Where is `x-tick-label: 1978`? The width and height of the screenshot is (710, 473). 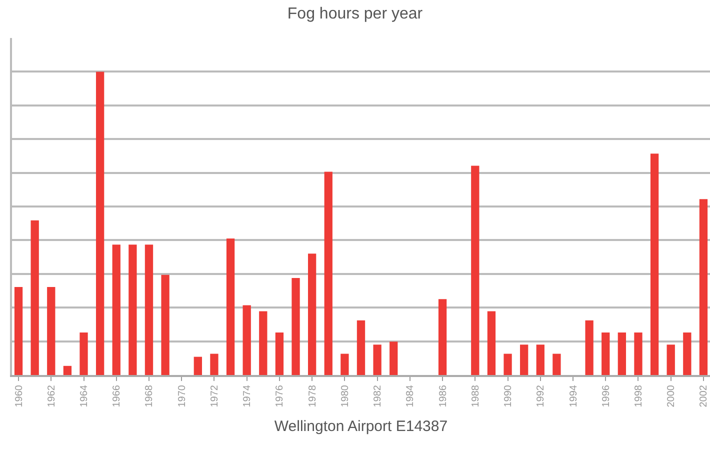
x-tick-label: 1978 is located at coordinates (312, 396).